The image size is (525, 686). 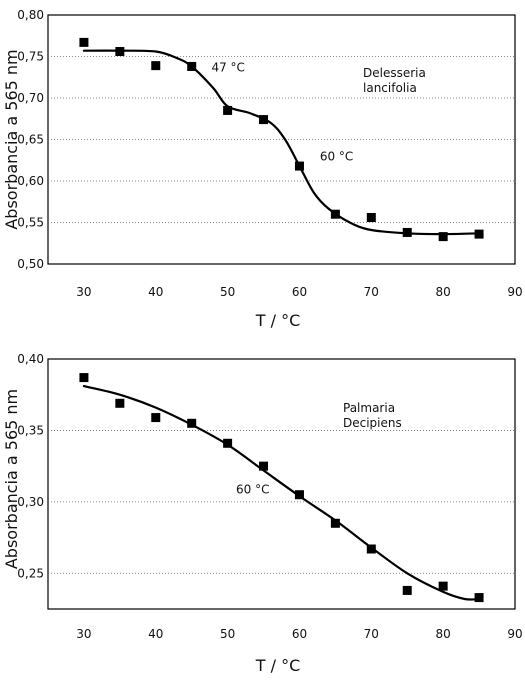 What do you see at coordinates (30, 264) in the screenshot?
I see `y-tick-label: 0,50` at bounding box center [30, 264].